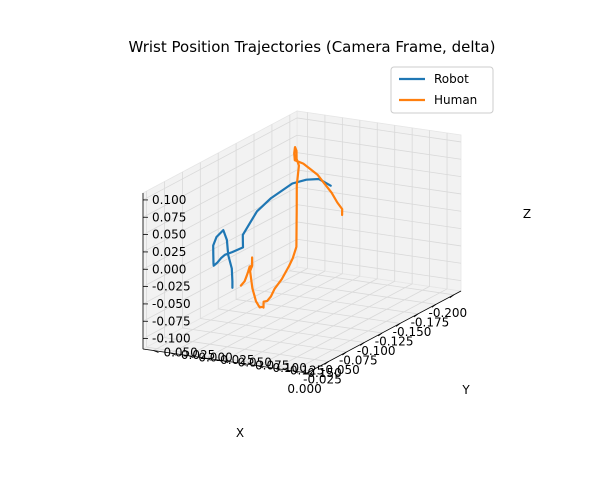 The image size is (600, 504). Describe the element at coordinates (171, 304) in the screenshot. I see `z-tick-label: -0.050` at that location.